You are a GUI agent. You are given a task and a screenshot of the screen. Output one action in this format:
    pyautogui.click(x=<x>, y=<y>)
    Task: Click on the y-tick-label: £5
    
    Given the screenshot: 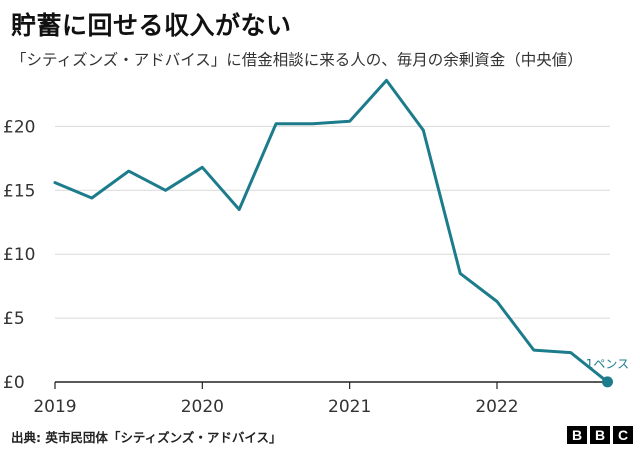 What is the action you would take?
    pyautogui.click(x=14, y=319)
    